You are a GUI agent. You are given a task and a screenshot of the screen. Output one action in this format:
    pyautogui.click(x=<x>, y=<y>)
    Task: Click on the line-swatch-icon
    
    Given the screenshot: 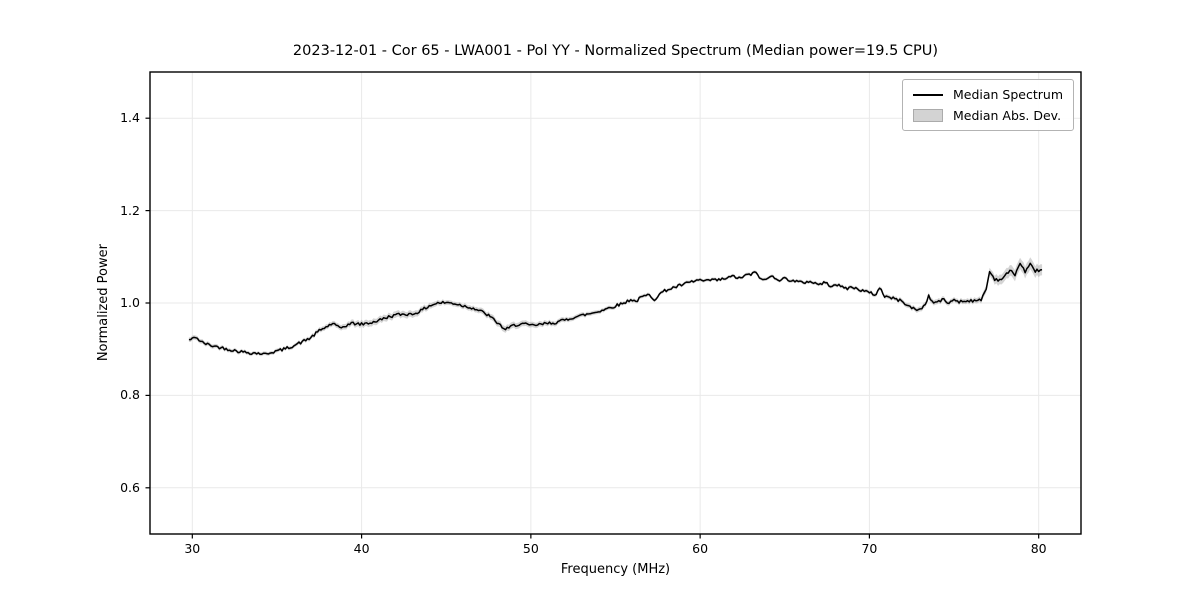 What is the action you would take?
    pyautogui.click(x=927, y=94)
    